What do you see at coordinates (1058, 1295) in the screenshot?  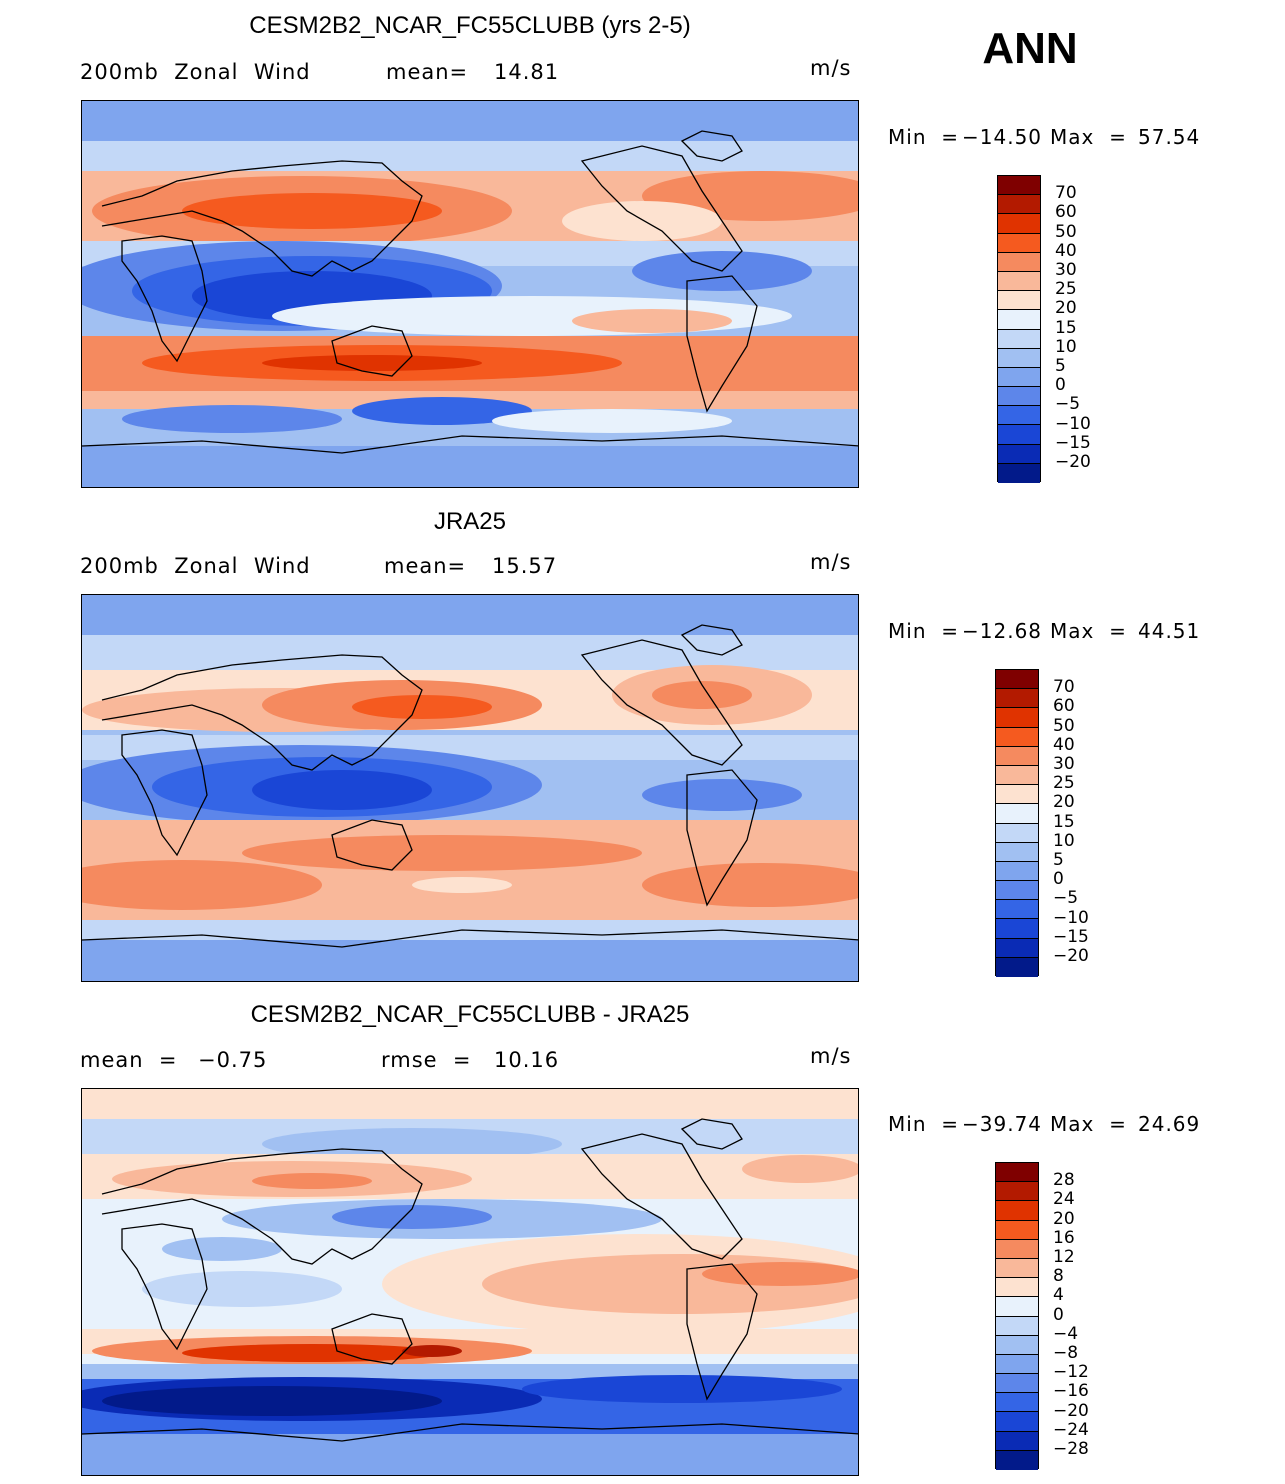 I see `colorbar-tick-label: 4` at bounding box center [1058, 1295].